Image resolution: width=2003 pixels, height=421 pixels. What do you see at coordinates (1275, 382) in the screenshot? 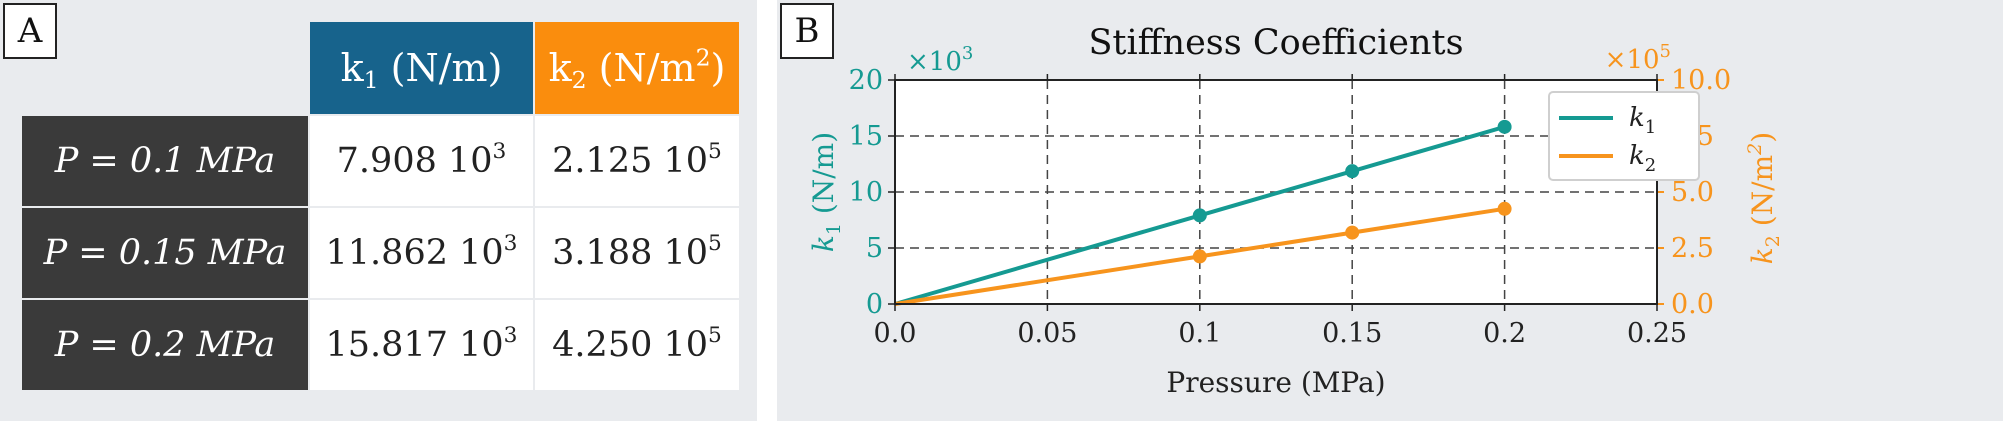
I see `x-axis-label: Pressure (MPa)` at bounding box center [1275, 382].